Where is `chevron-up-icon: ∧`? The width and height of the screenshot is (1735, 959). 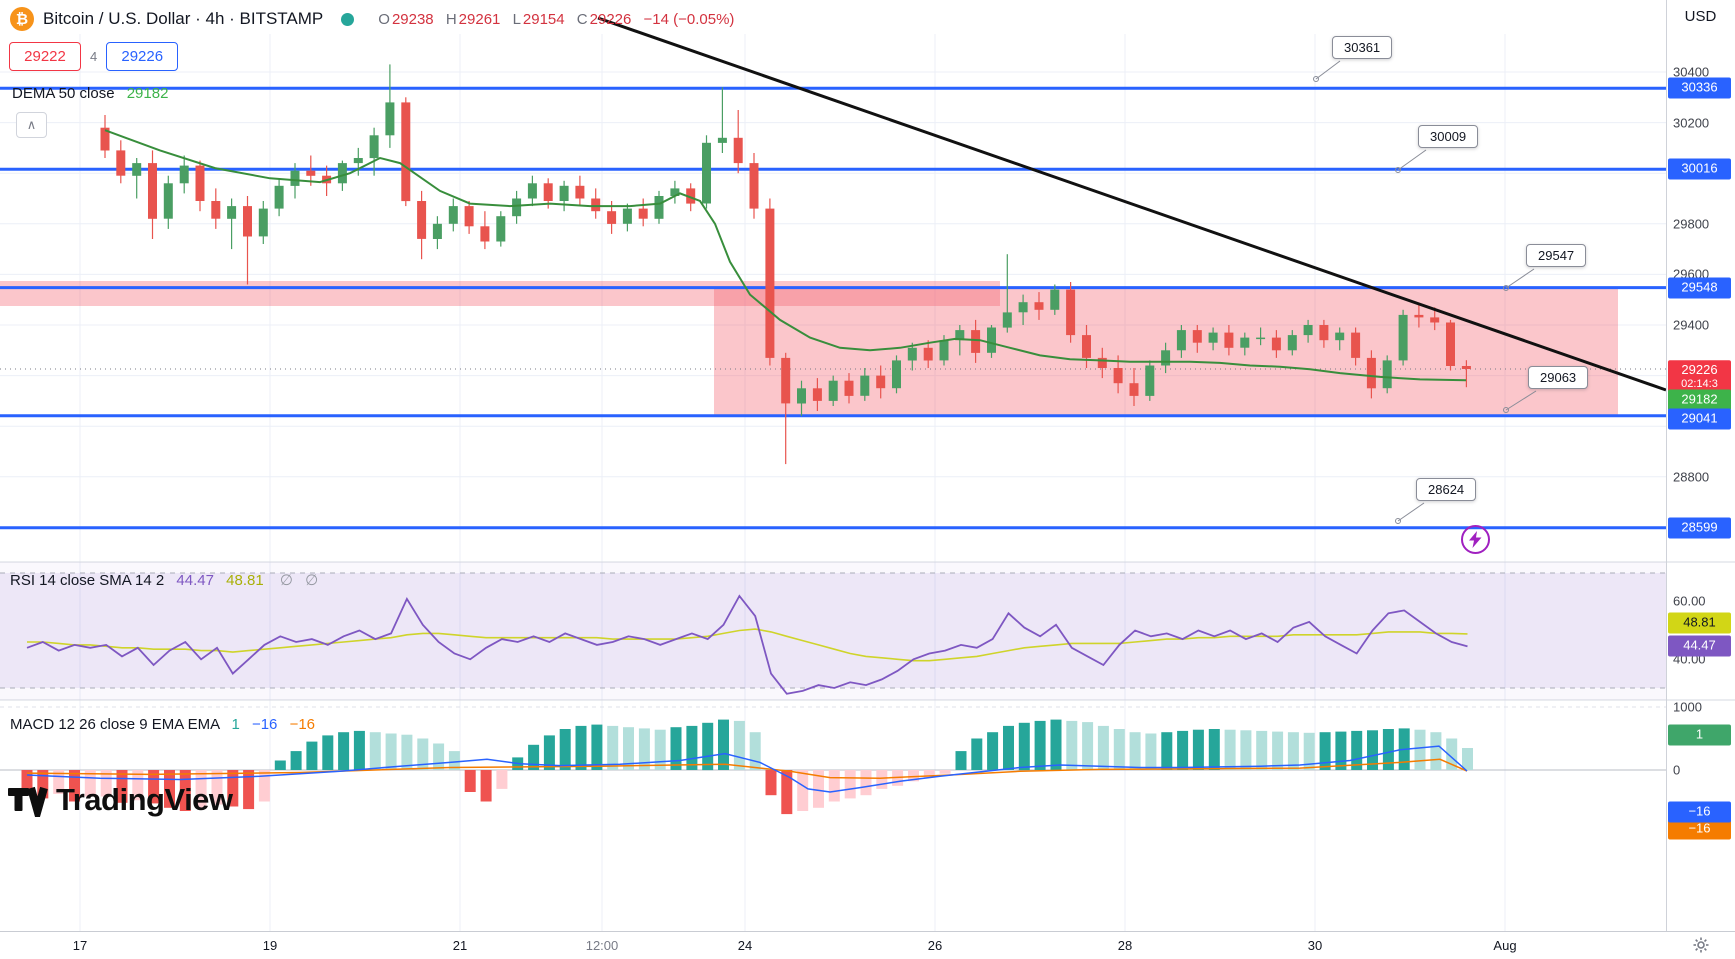
chevron-up-icon: ∧ is located at coordinates (31, 124).